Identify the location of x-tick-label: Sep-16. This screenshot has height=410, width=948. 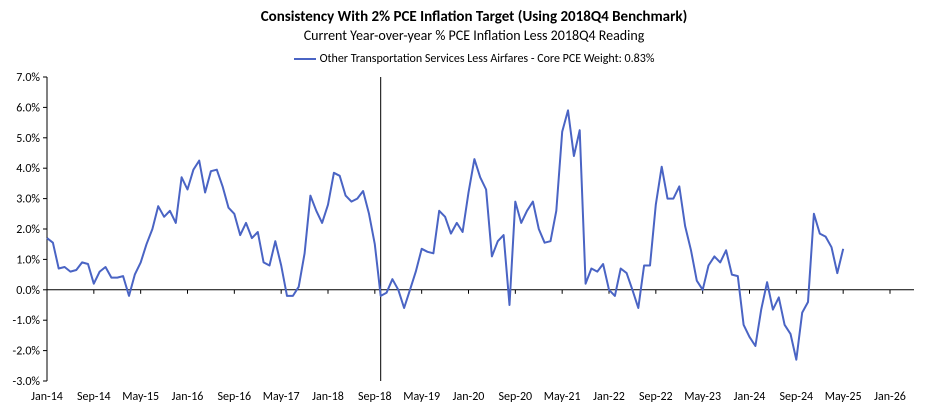
(235, 397).